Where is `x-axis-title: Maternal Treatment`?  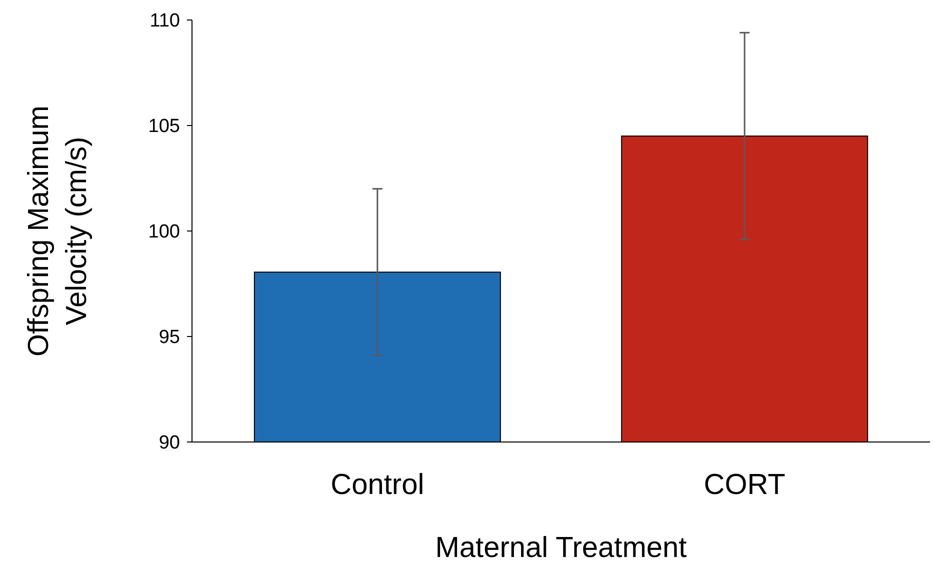 x-axis-title: Maternal Treatment is located at coordinates (561, 548).